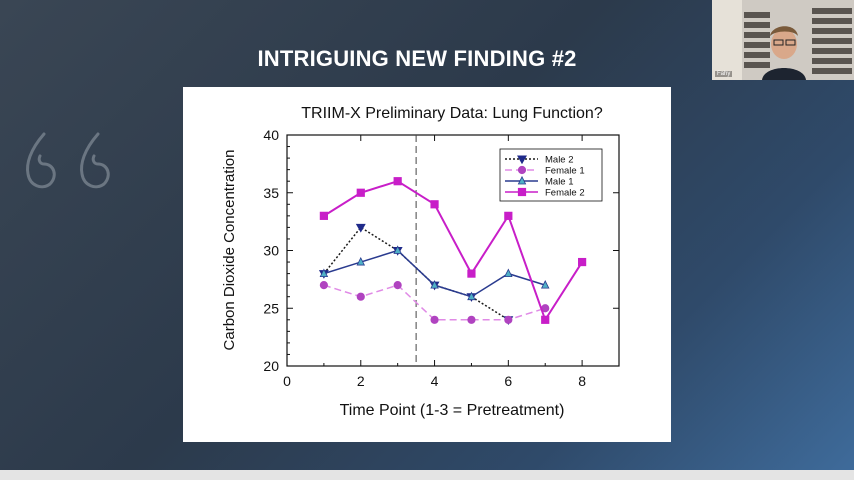  I want to click on chart-title: TRIIM-X Preliminary Data: Lung Function?, so click(452, 113).